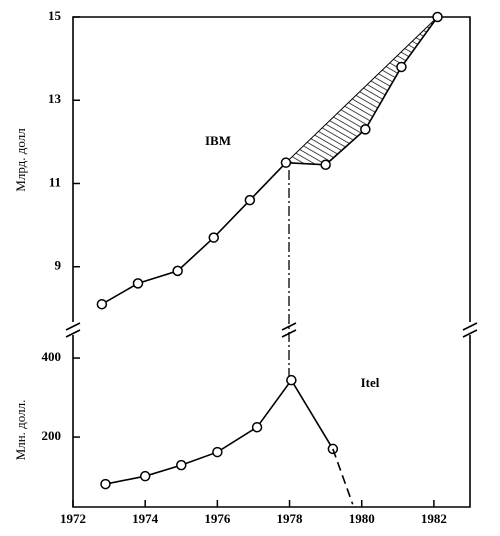 Image resolution: width=500 pixels, height=536 pixels. I want to click on y-tick-label: 15, so click(55, 15).